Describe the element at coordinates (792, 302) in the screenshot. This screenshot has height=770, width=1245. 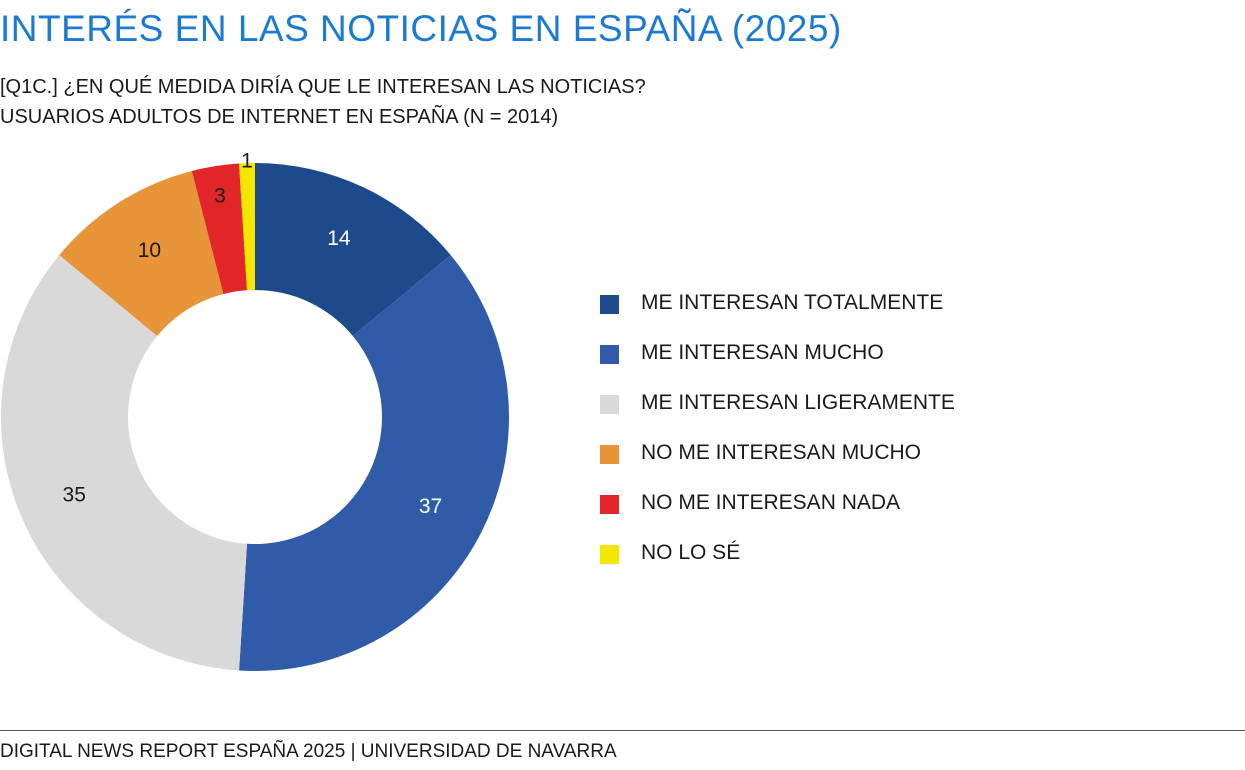
I see `legend-label: ME INTERESAN TOTALMENTE` at that location.